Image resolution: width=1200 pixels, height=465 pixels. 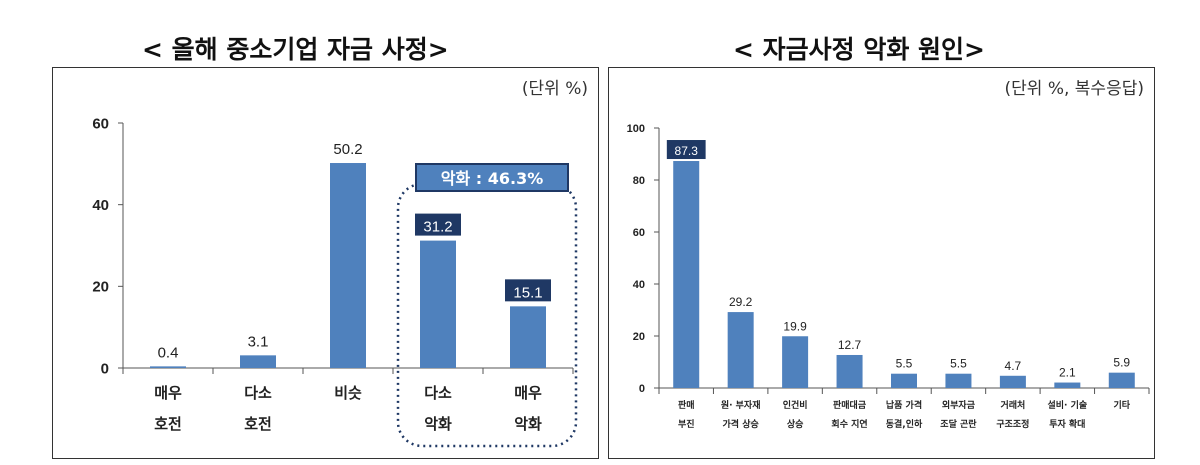 What do you see at coordinates (795, 424) in the screenshot?
I see `right-category-label: 상승` at bounding box center [795, 424].